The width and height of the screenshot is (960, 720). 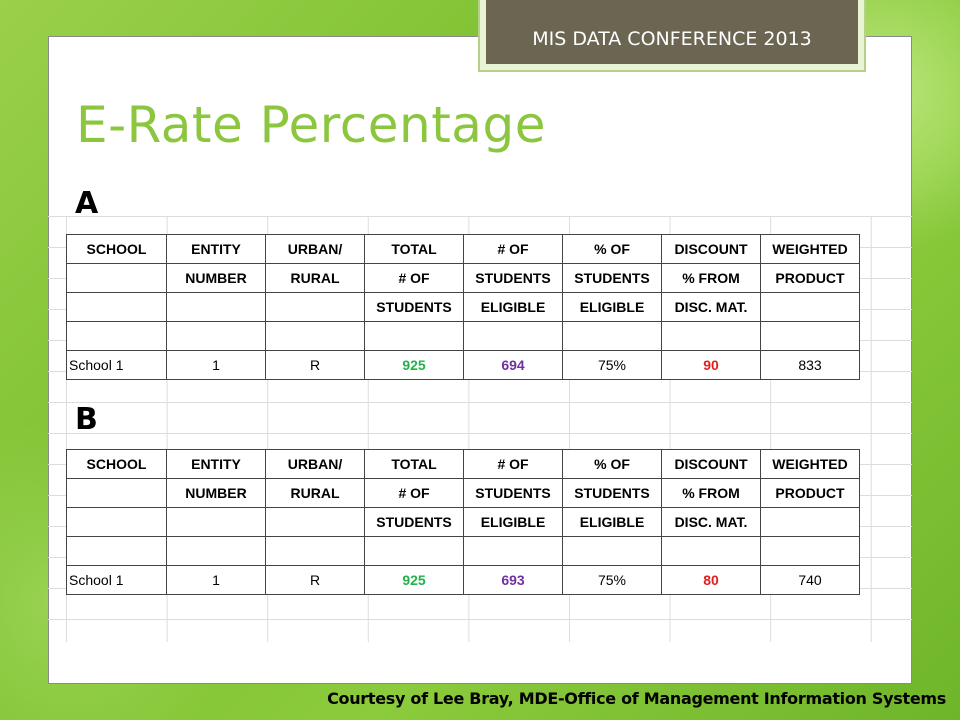 I want to click on data-cell-weighted: 833, so click(x=810, y=365).